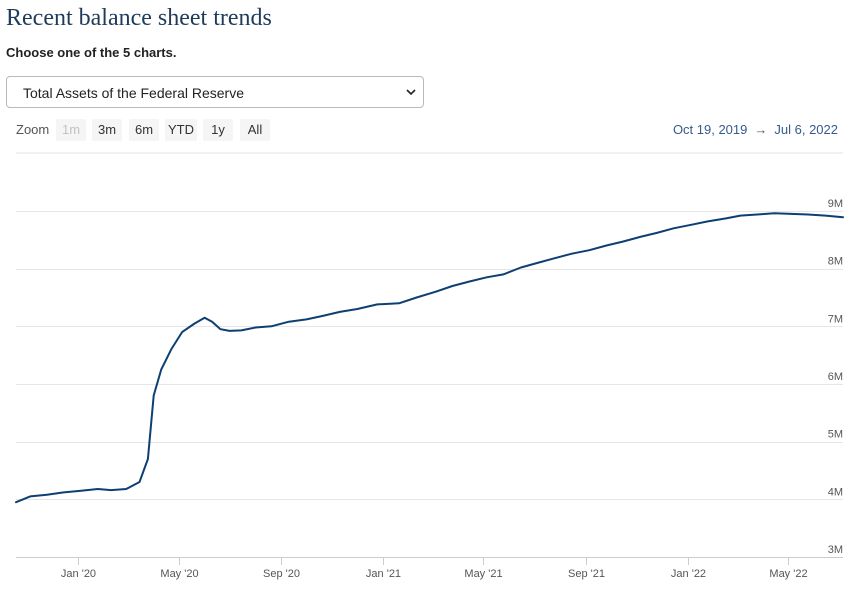 The height and width of the screenshot is (590, 859). I want to click on chart-select-dropdown: Total Assets of the Federal Reserve, so click(215, 92).